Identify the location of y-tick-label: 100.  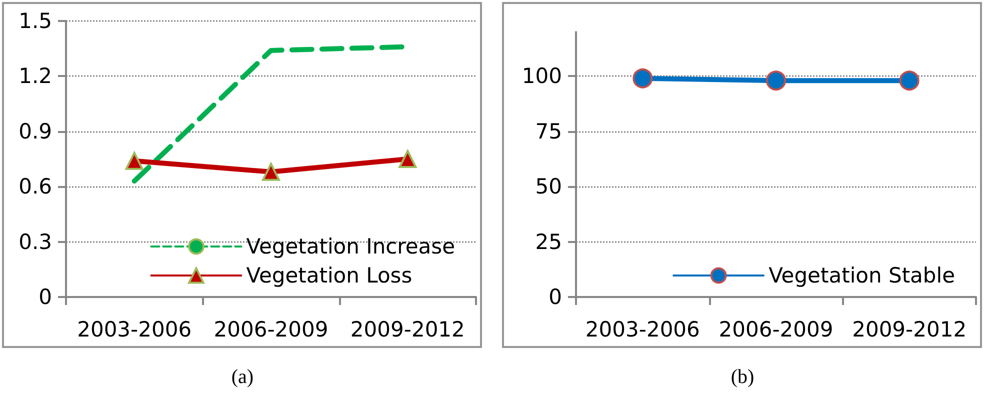
(542, 76).